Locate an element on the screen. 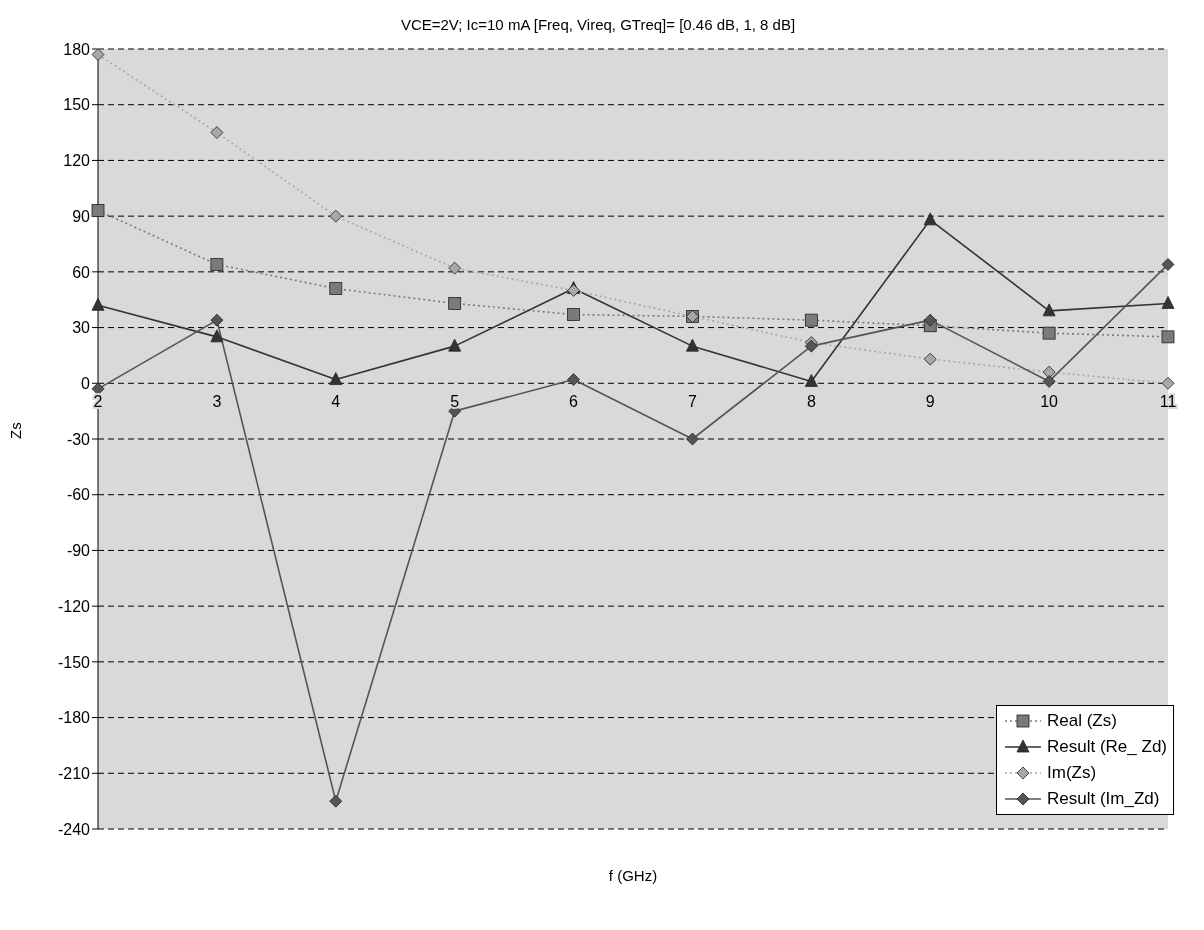 The height and width of the screenshot is (930, 1204). y-tick-label: 90 is located at coordinates (81, 216).